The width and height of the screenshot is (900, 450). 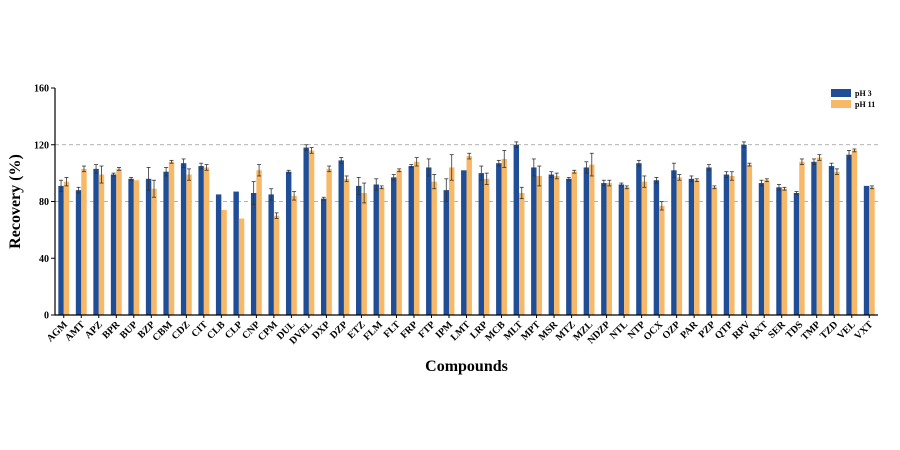 What do you see at coordinates (113, 244) in the screenshot?
I see `bar-BPR-ph3` at bounding box center [113, 244].